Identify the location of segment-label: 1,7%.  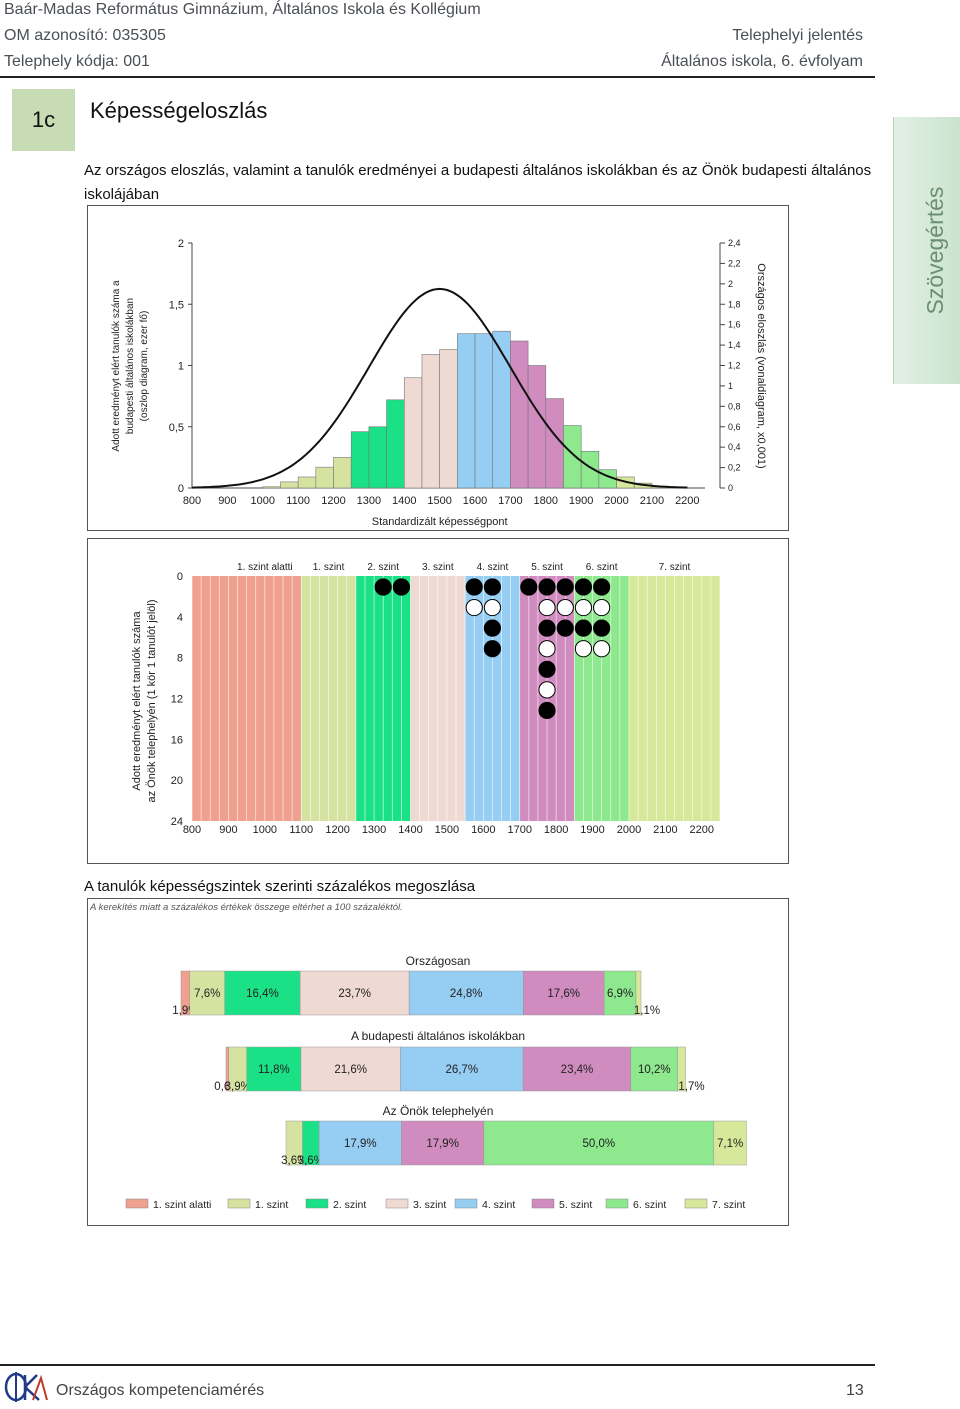
(691, 1087).